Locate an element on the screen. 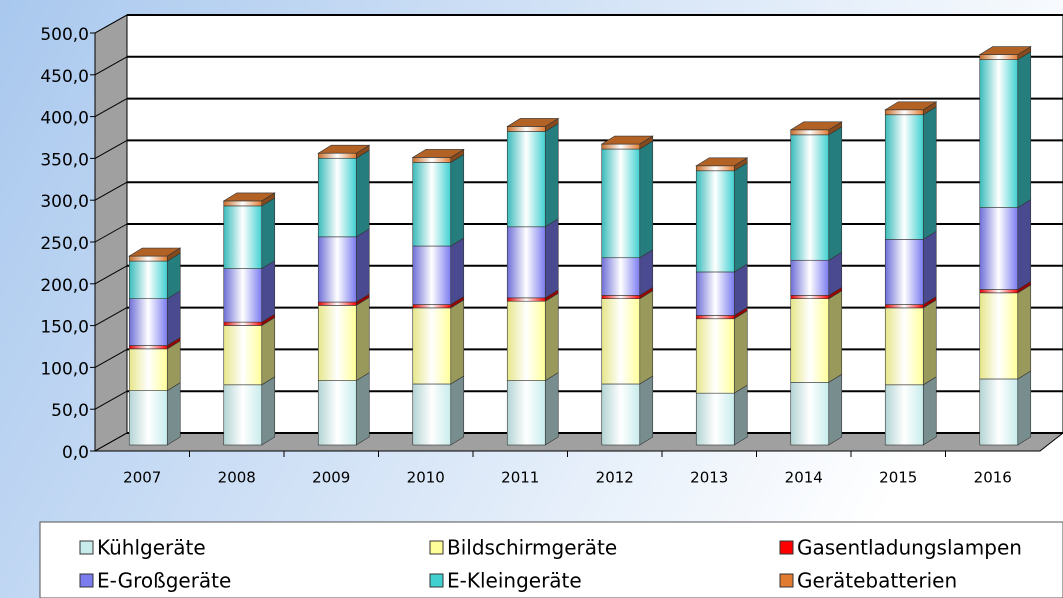 The image size is (1063, 598). x-tick-label: 2008 is located at coordinates (237, 478).